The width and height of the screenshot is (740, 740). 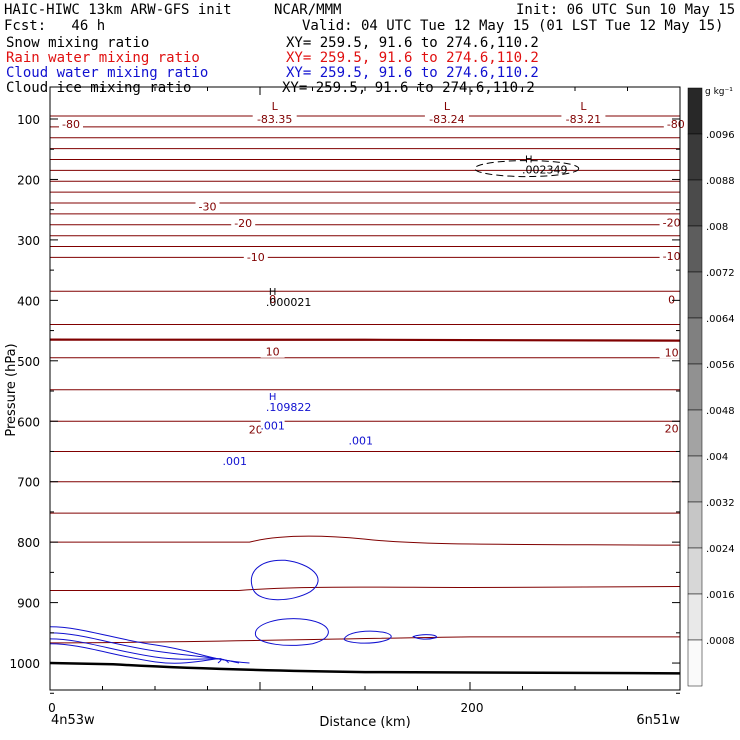 I want to click on minimum-value: -83.21, so click(x=583, y=119).